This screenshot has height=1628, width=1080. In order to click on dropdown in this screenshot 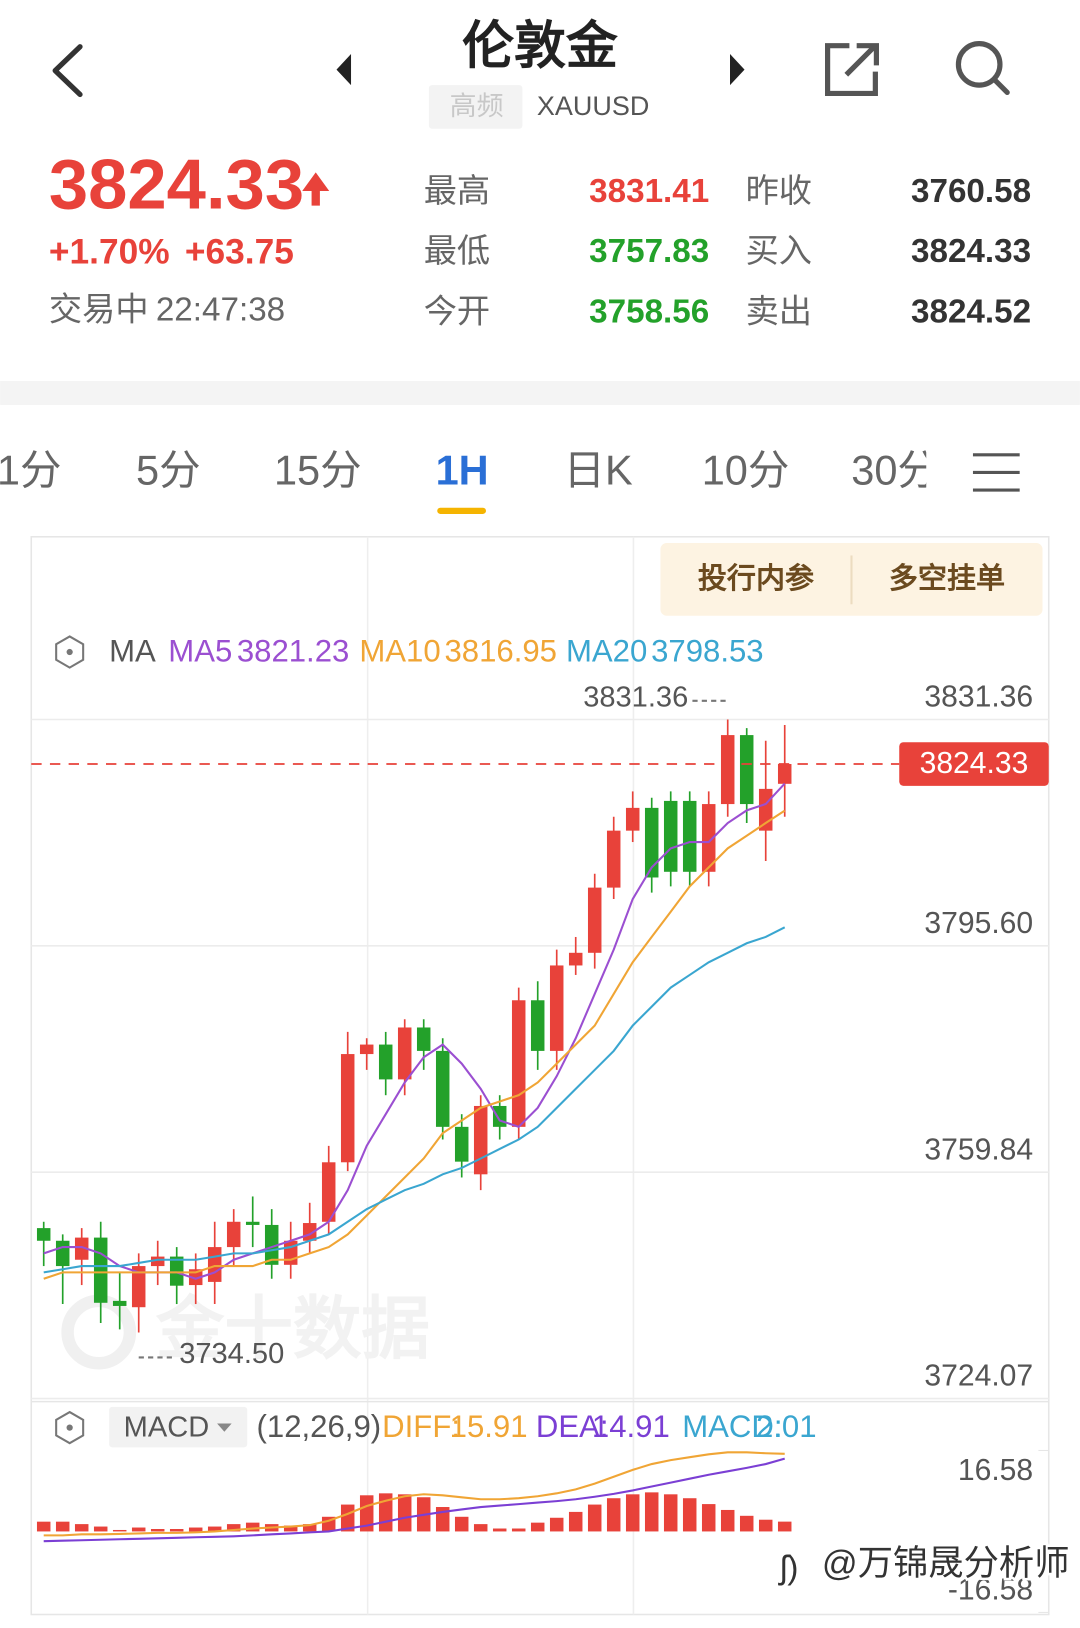, I will do `click(178, 1427)`.